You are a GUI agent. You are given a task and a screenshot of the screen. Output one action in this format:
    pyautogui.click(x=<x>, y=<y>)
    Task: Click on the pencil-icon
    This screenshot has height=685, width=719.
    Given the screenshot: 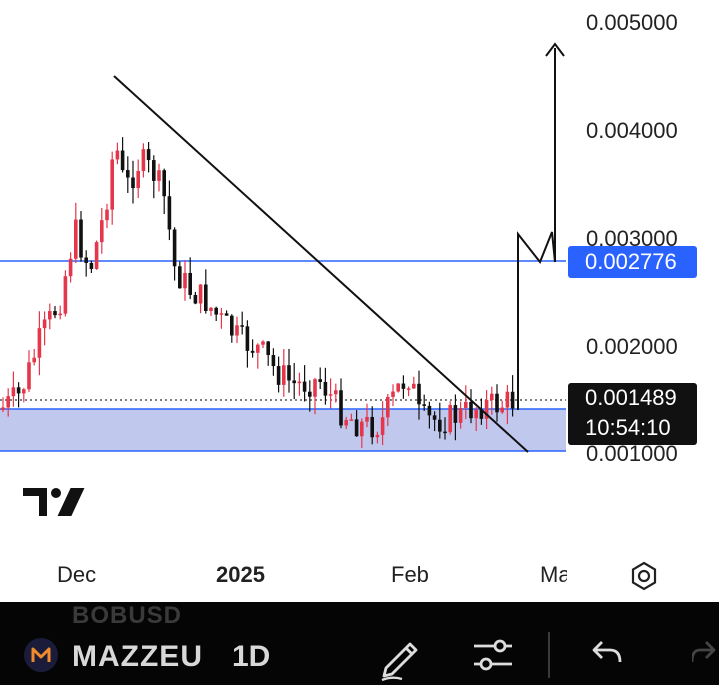 What is the action you would take?
    pyautogui.click(x=400, y=657)
    